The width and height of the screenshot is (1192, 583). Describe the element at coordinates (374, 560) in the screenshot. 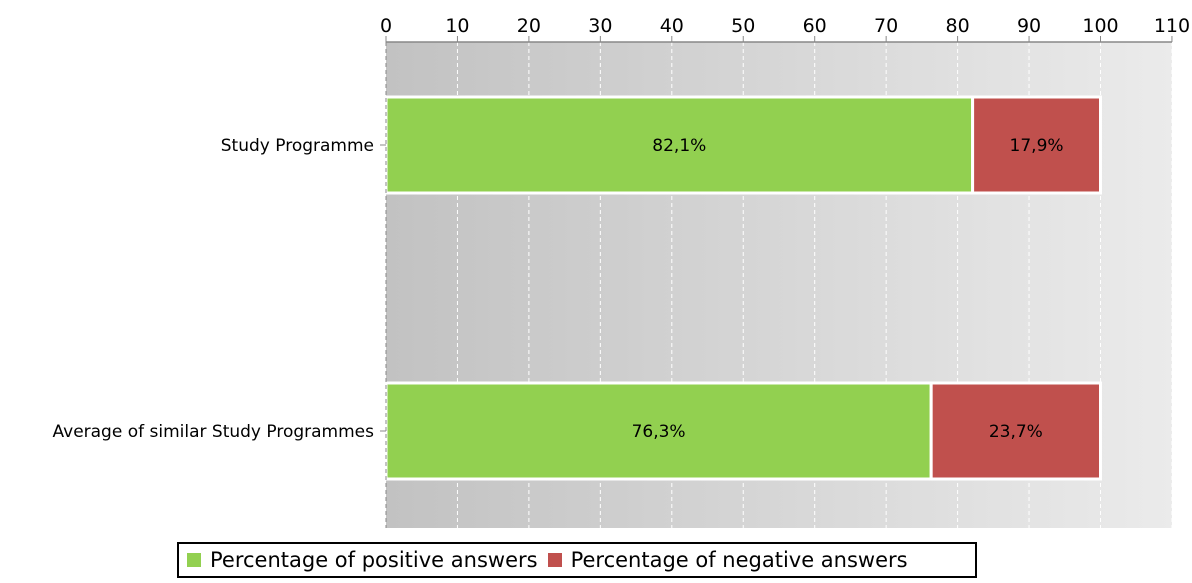

I see `legend-label-positive: Percentage of positive answers` at that location.